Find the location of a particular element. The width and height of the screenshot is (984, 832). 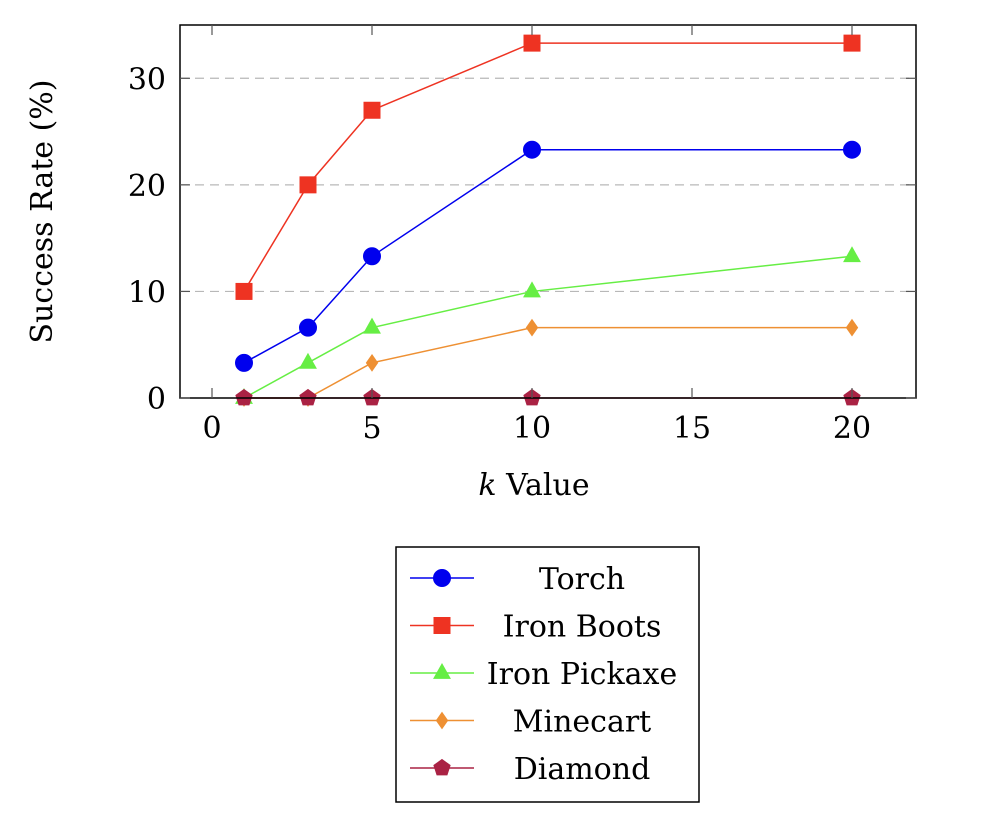

series-iron-pickaxe is located at coordinates (548, 325).